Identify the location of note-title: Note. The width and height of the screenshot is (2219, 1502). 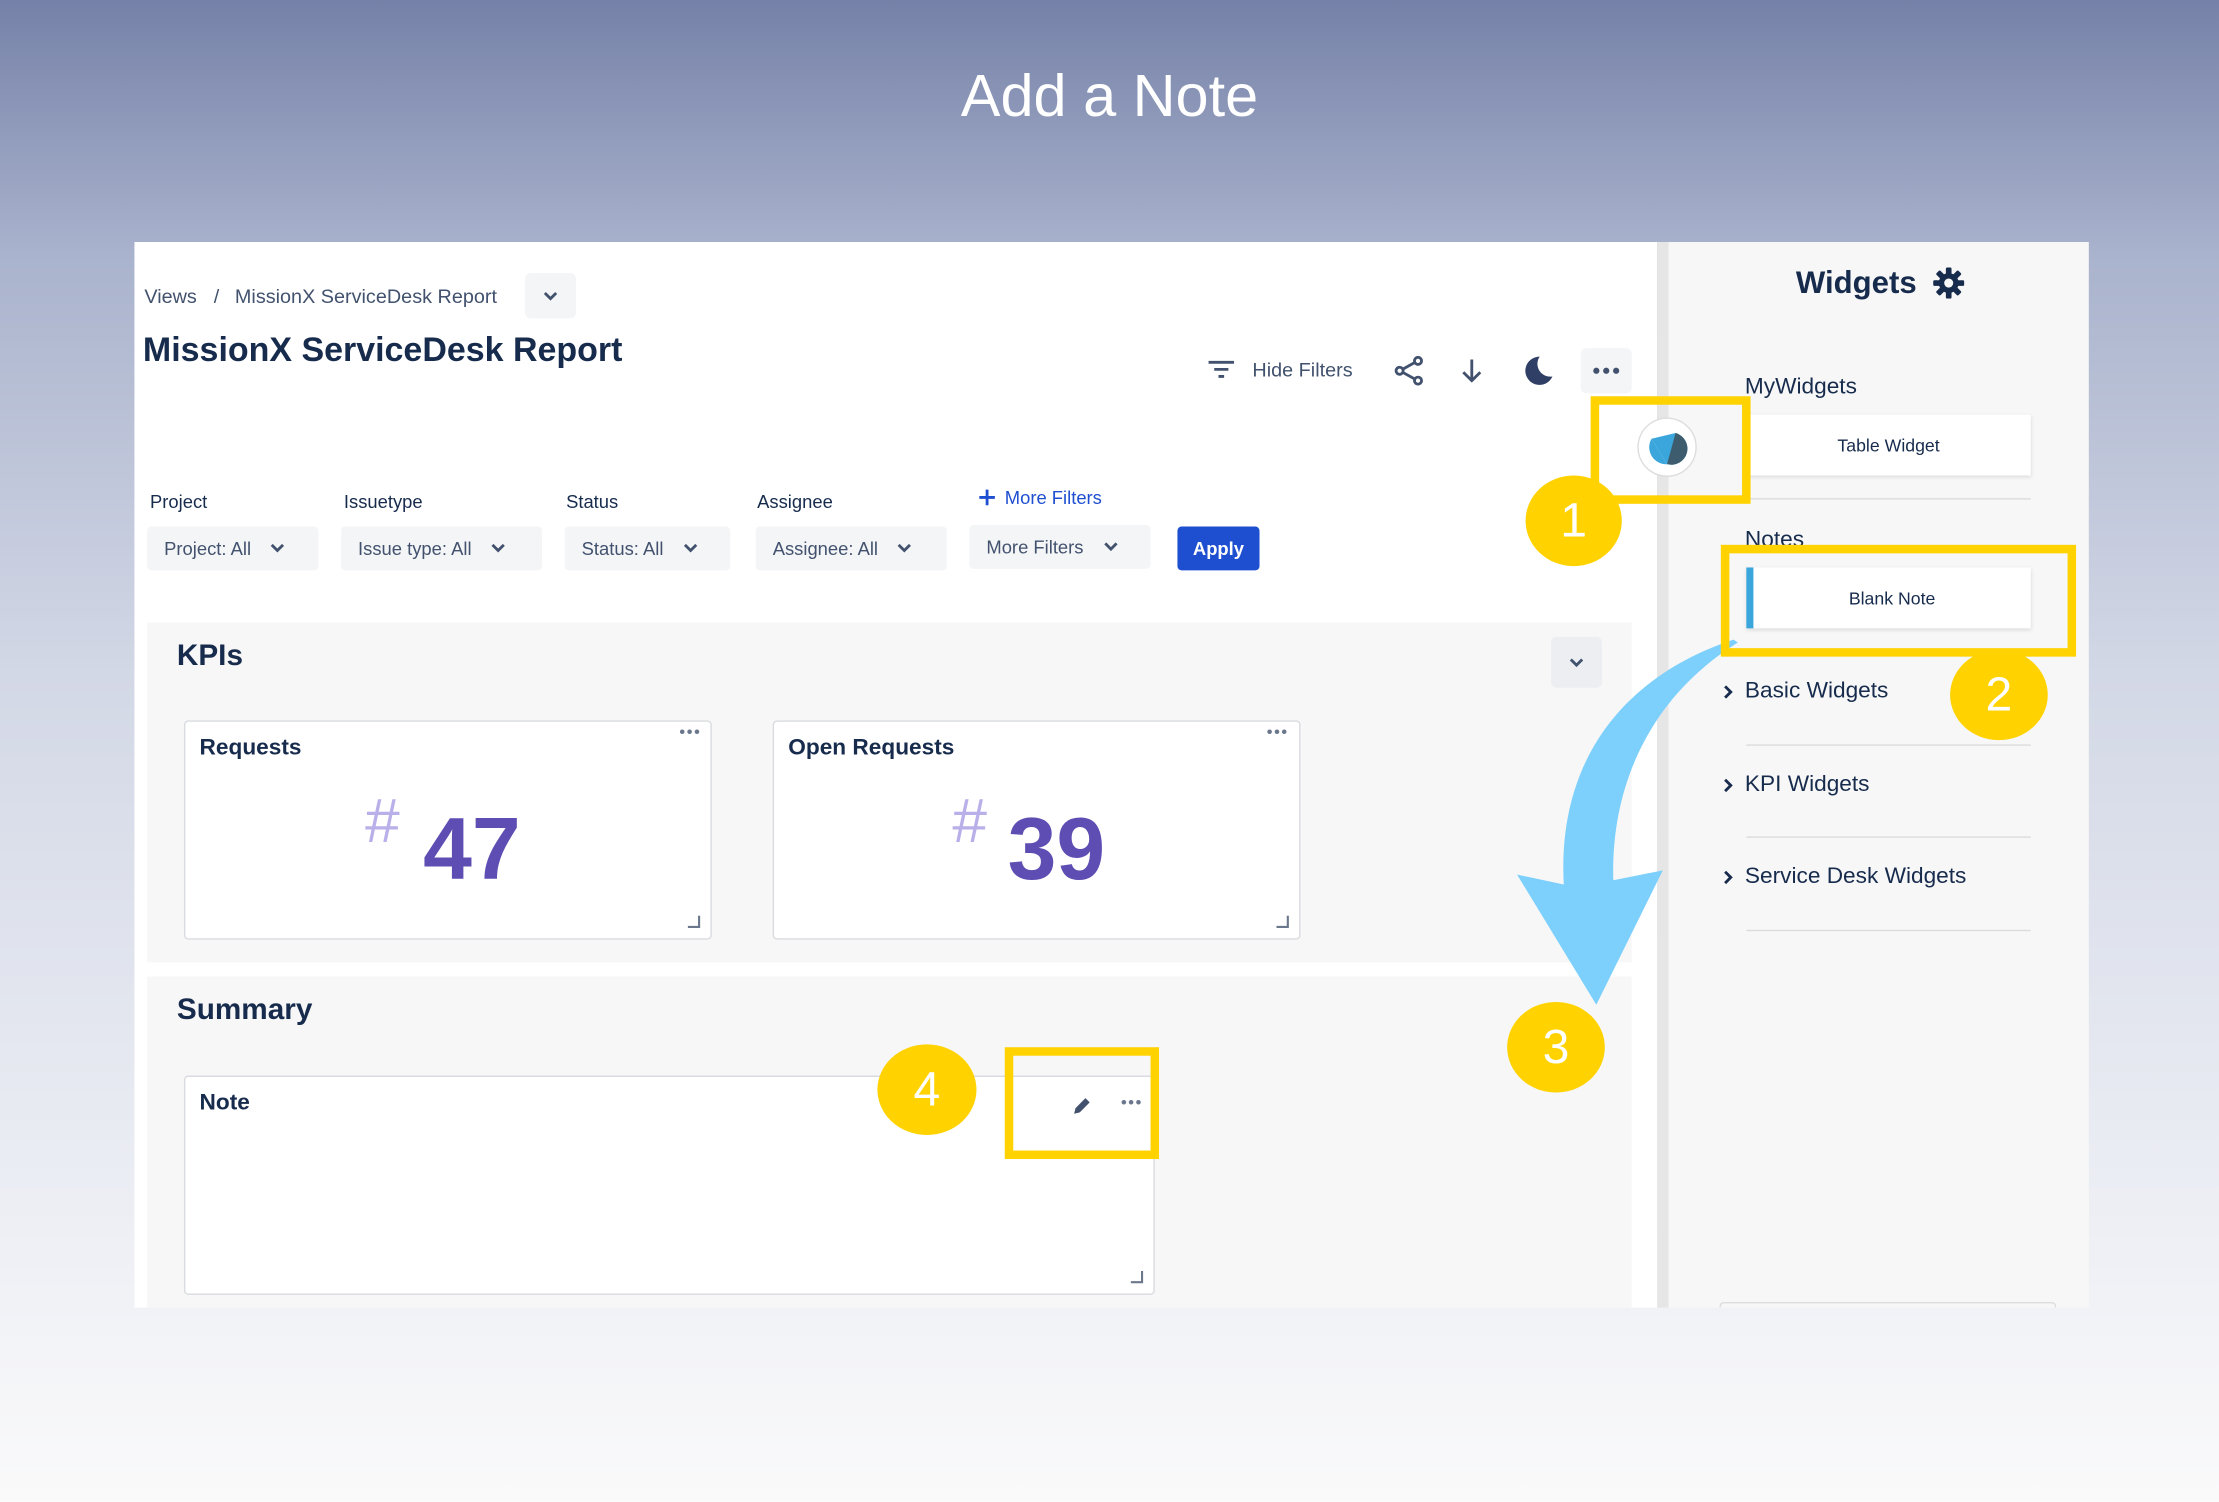
(224, 1103).